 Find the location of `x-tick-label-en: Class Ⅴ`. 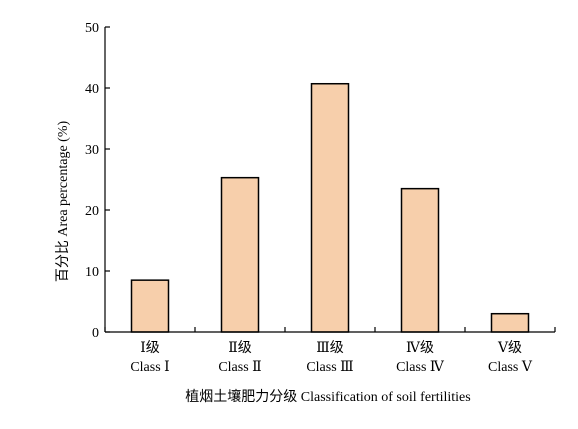

x-tick-label-en: Class Ⅴ is located at coordinates (510, 367).